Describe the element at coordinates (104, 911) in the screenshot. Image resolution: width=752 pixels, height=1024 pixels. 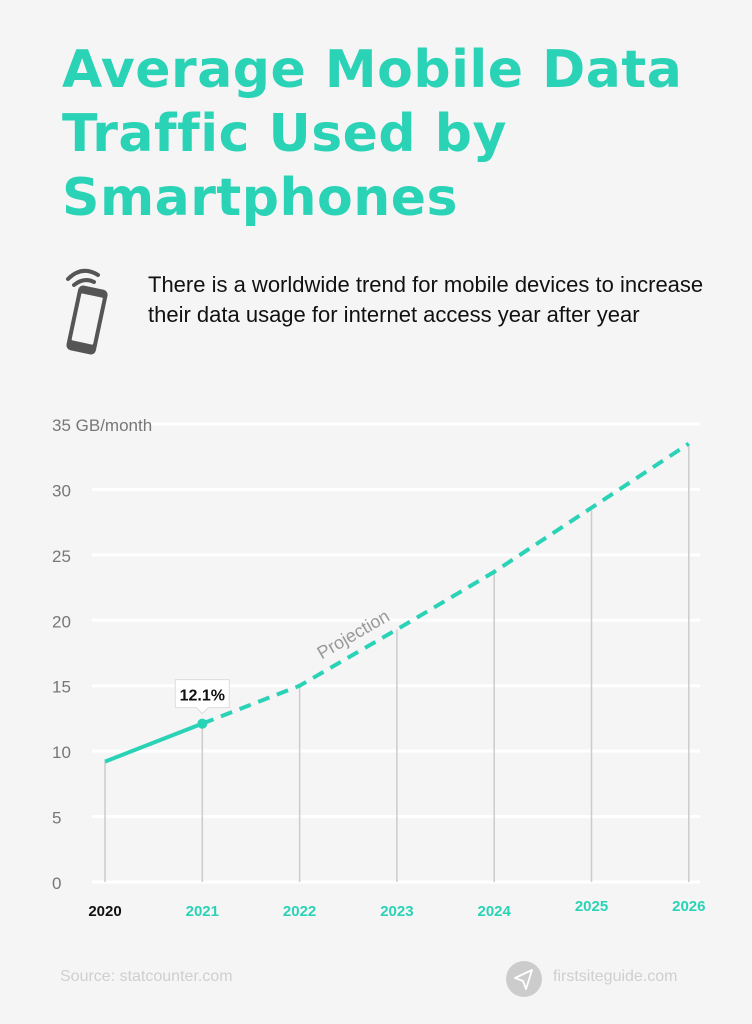
I see `x-tick-label: 2020` at that location.